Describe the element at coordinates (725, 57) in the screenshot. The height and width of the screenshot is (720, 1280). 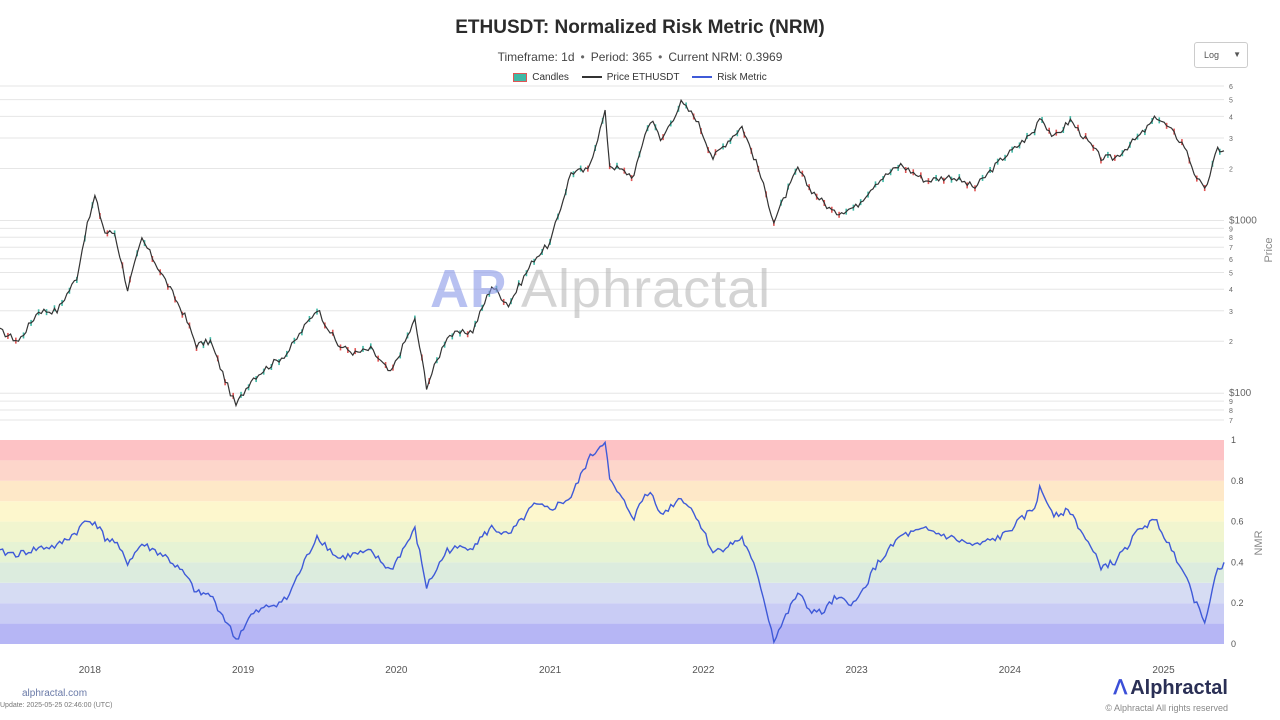
I see `current-nrm-label: Current NRM: 0.3969` at that location.